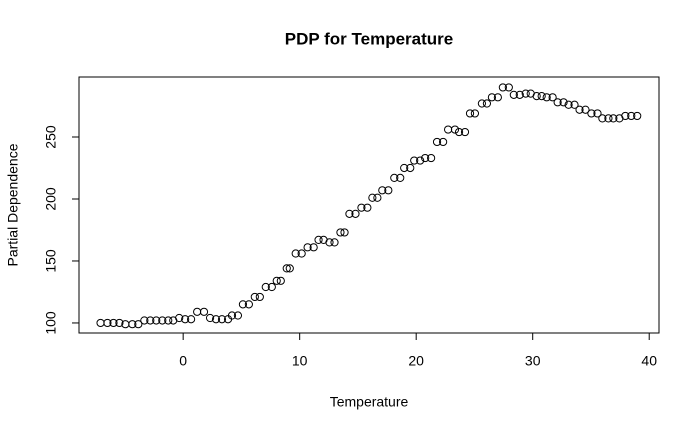  What do you see at coordinates (416, 361) in the screenshot?
I see `x-tick-label: 20` at bounding box center [416, 361].